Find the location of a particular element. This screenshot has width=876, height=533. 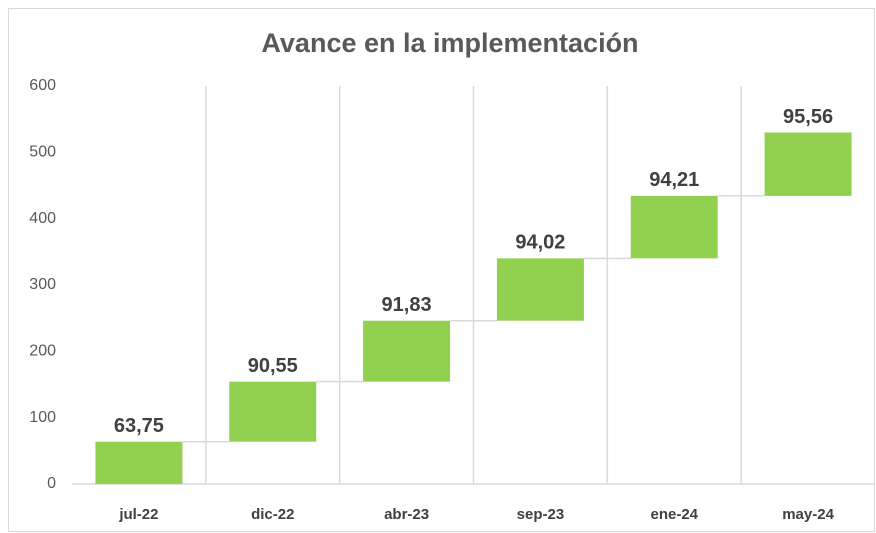

chart-title: Avance en la implementación is located at coordinates (449, 43).